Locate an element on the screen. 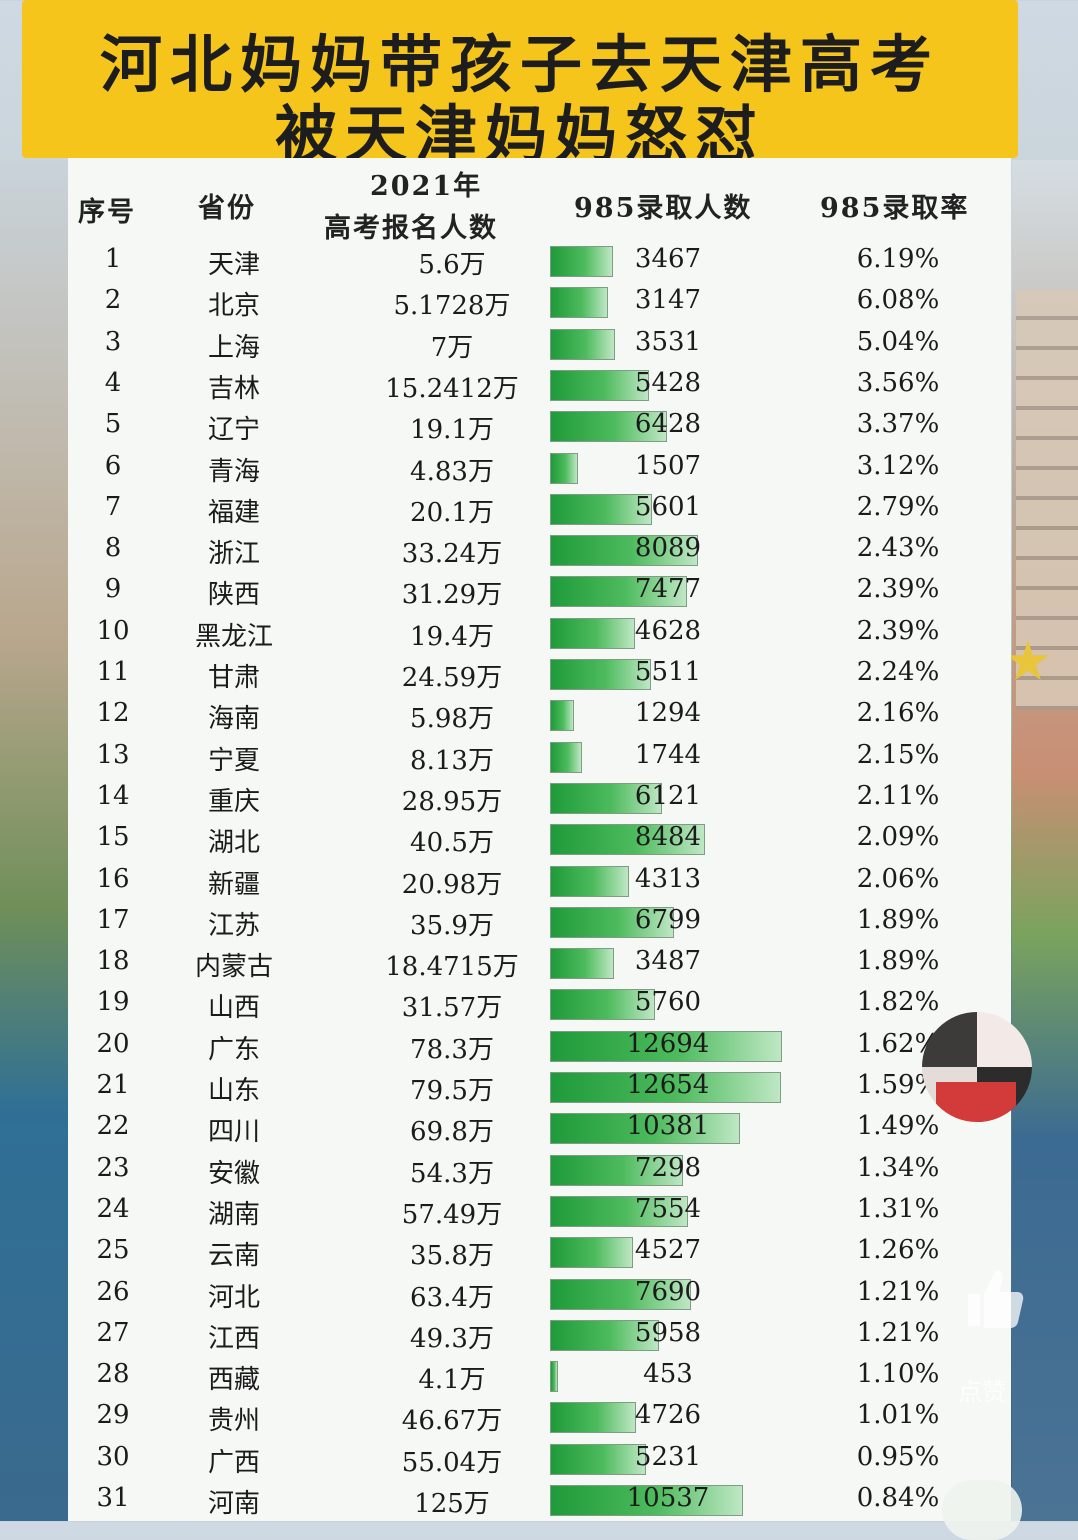 This screenshot has height=1540, width=1078. row-no: 22 is located at coordinates (113, 1126).